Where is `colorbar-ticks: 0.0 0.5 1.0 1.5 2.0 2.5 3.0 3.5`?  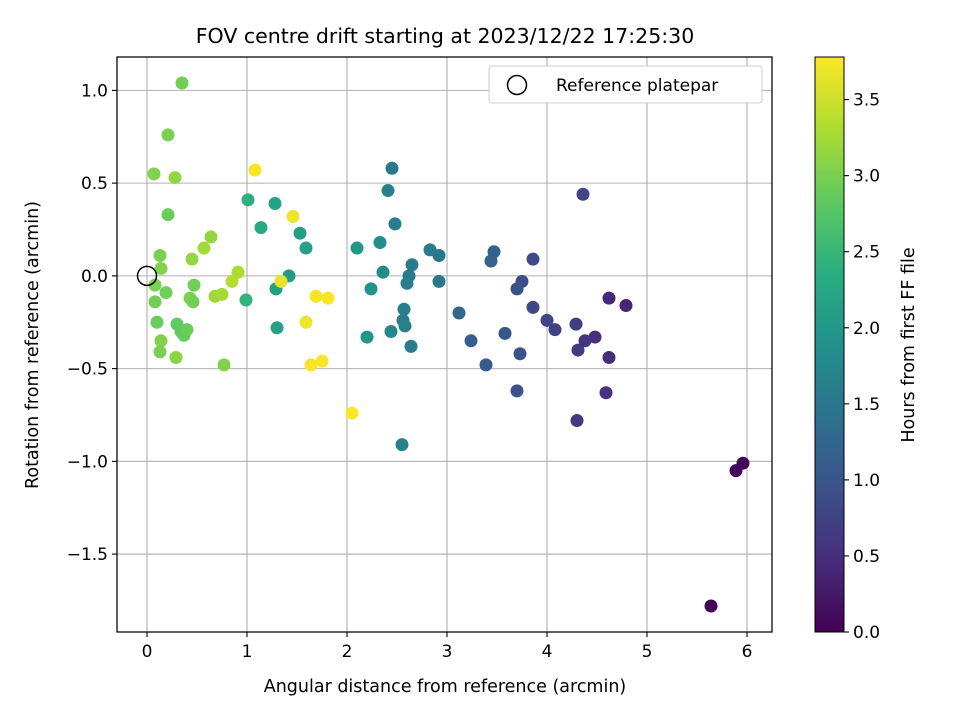 colorbar-ticks: 0.0 0.5 1.0 1.5 2.0 2.5 3.0 3.5 is located at coordinates (862, 367).